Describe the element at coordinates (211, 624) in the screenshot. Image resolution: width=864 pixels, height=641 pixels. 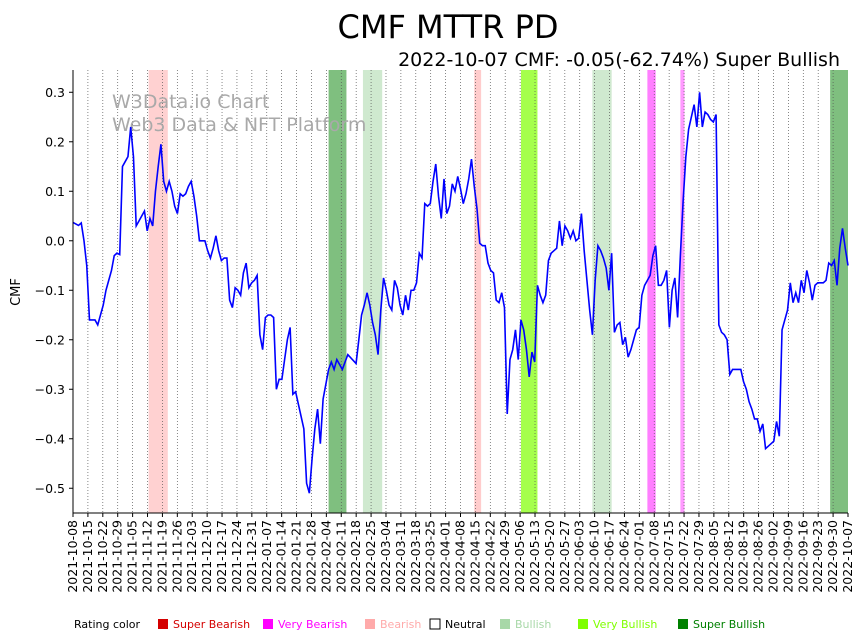
I see `legend-label-super-bearish: Super Bearish` at that location.